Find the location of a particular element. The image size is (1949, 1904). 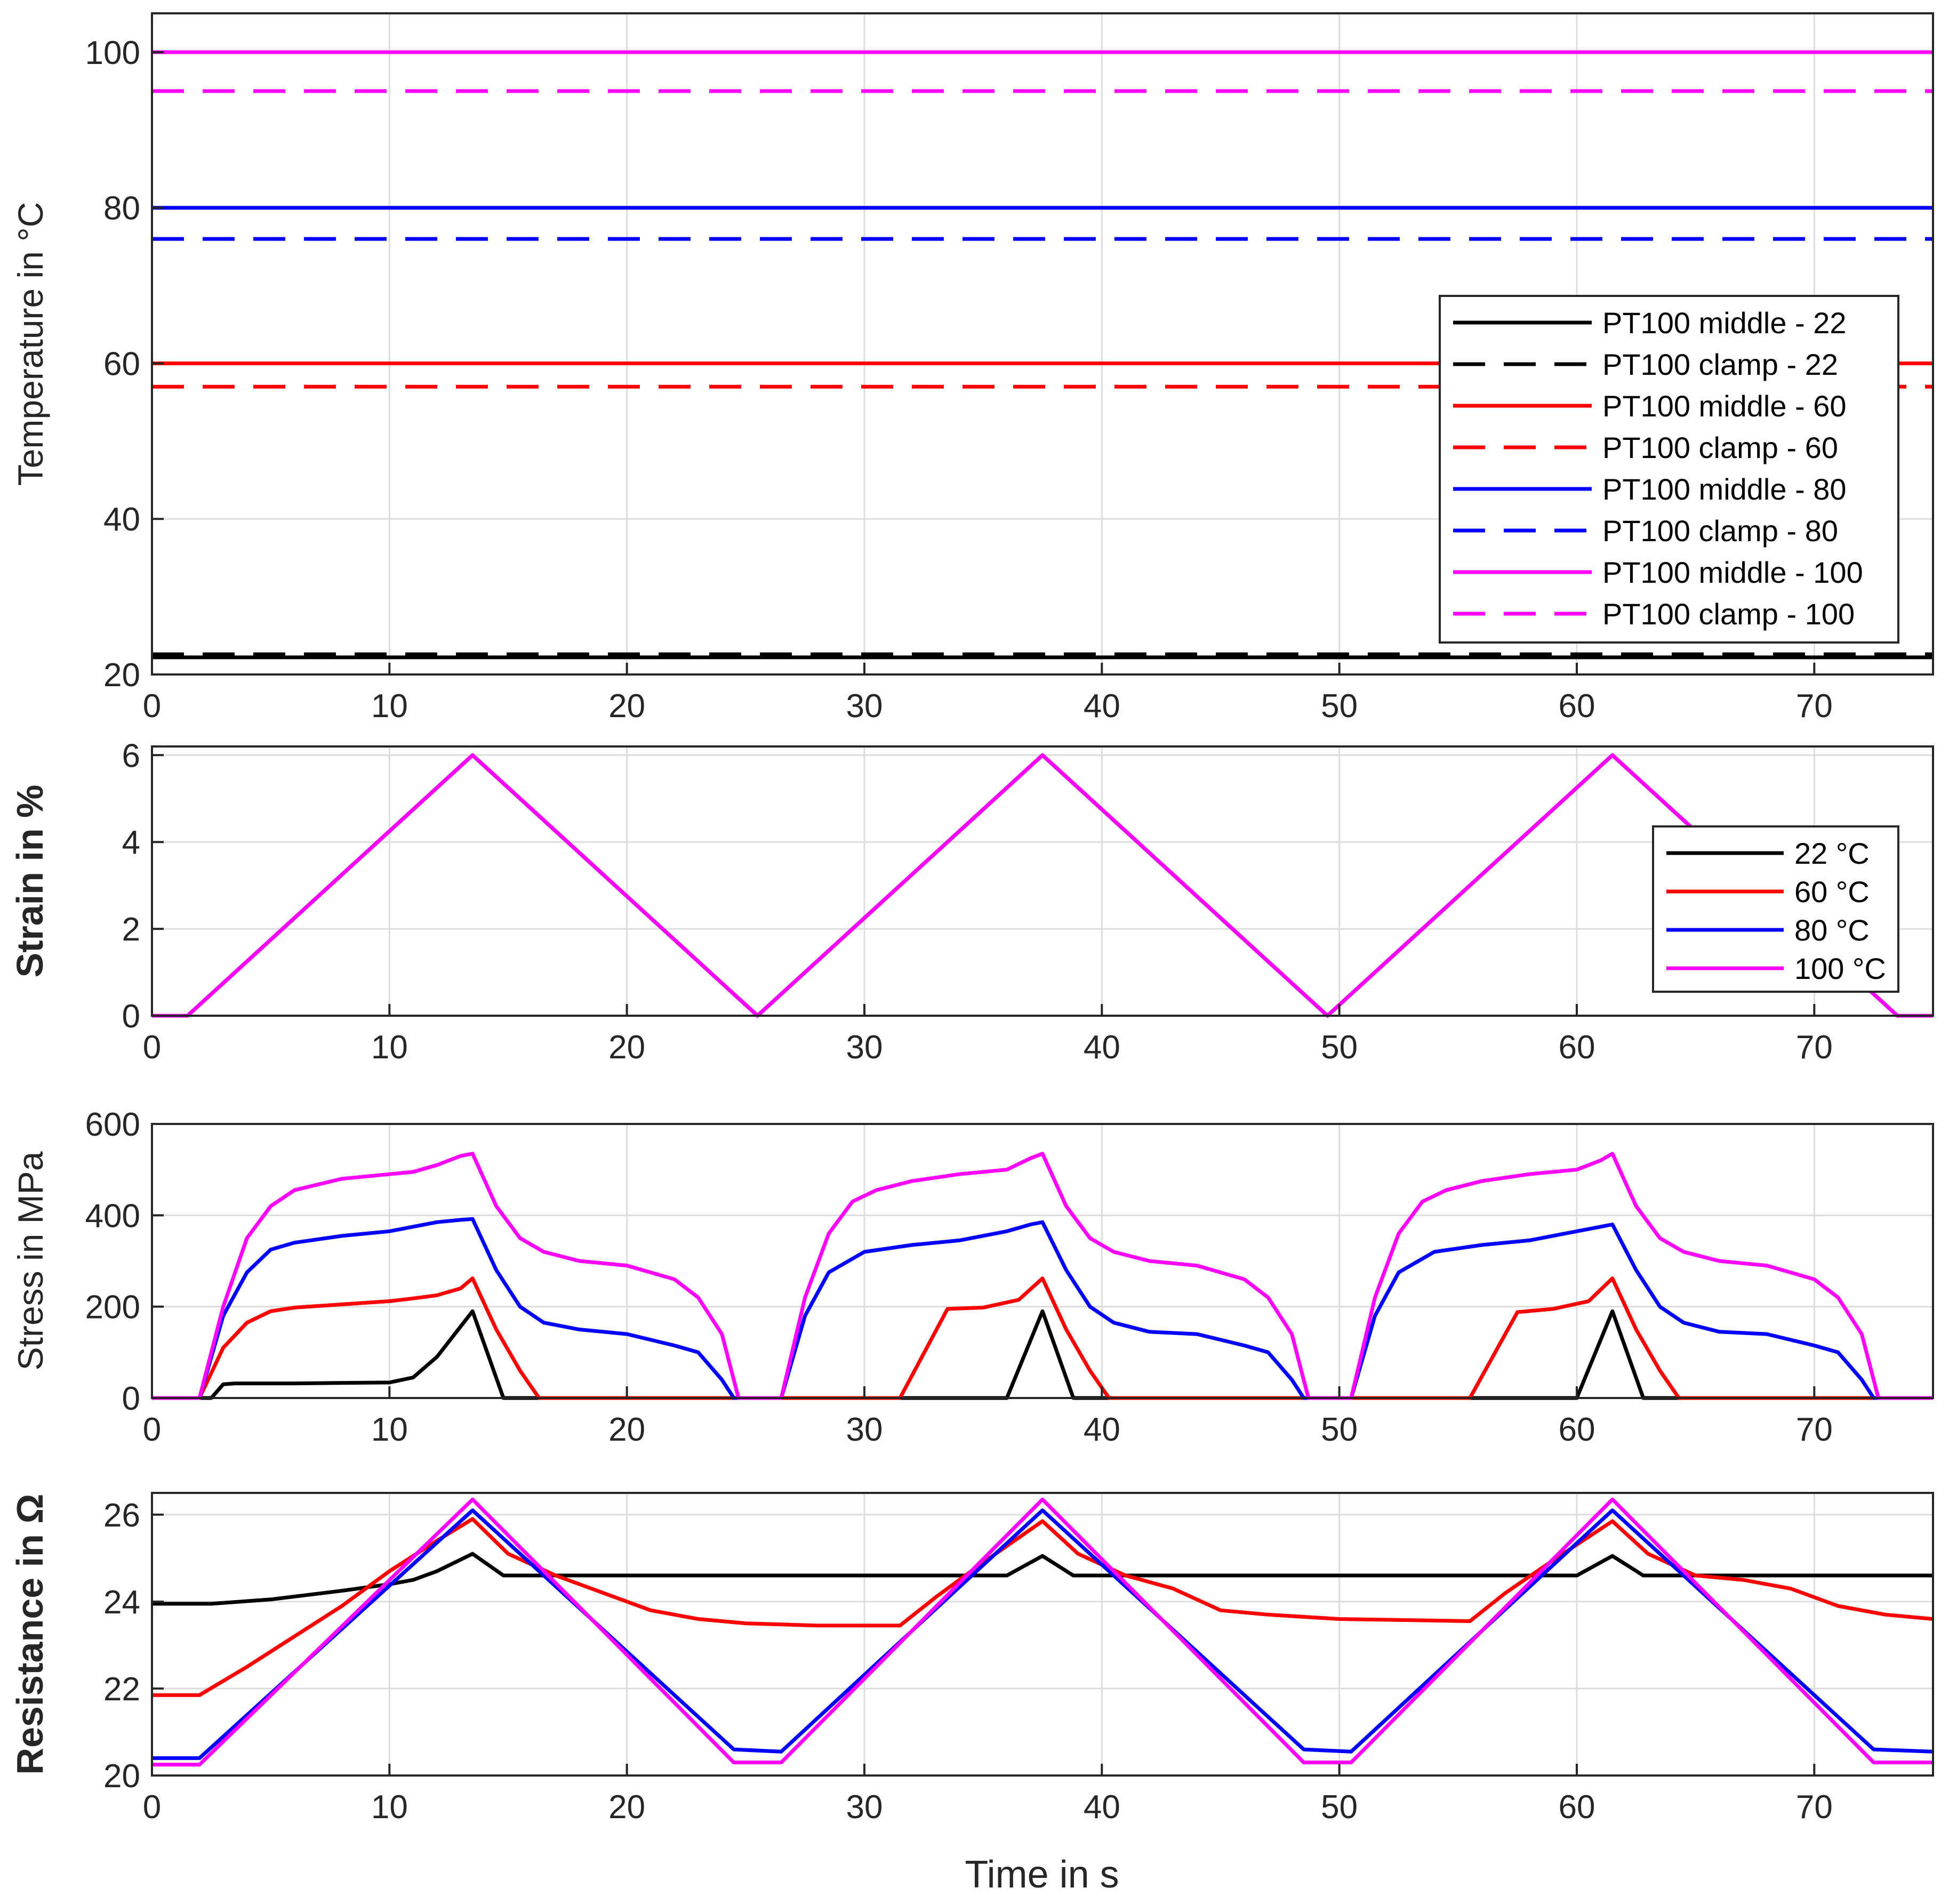

stress-y-tick-label: 400 is located at coordinates (112, 1216).